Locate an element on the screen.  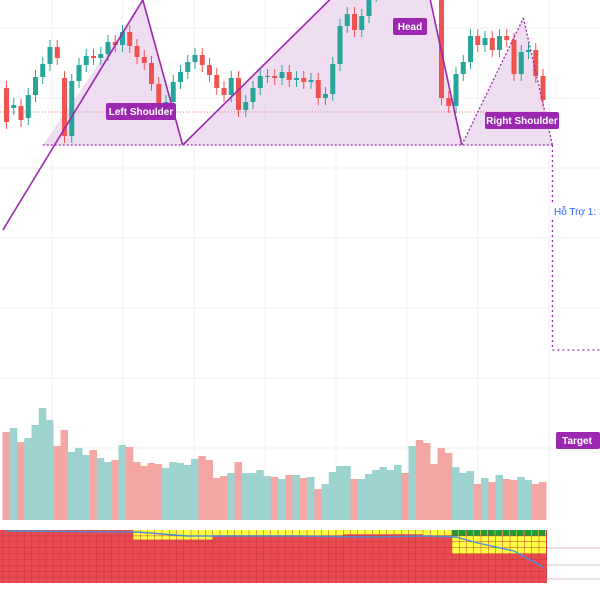
target-label: Target is located at coordinates (578, 440).